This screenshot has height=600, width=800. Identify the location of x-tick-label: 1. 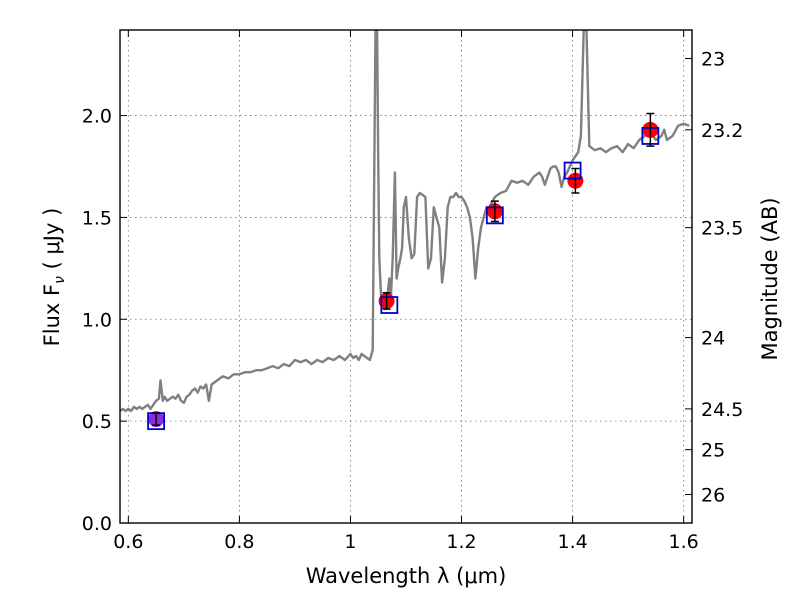
(350, 542).